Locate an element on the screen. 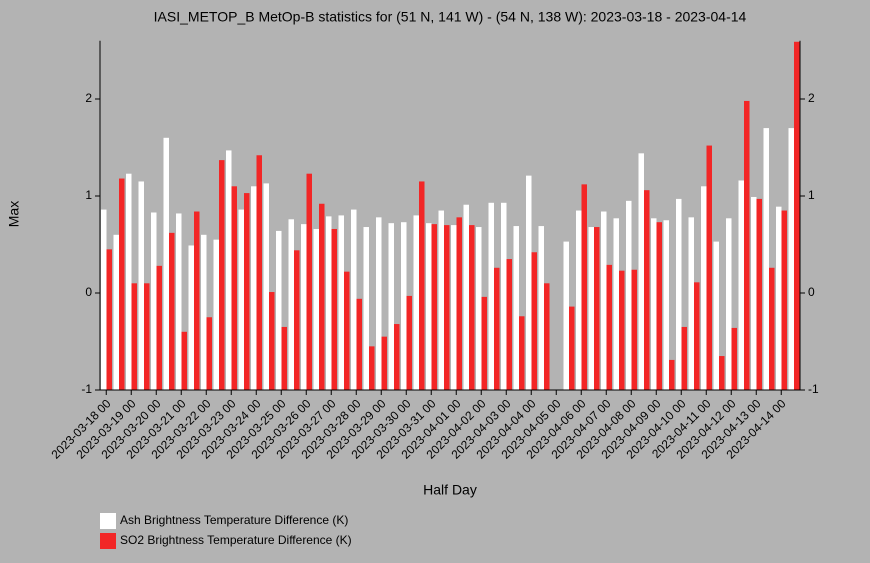 Image resolution: width=870 pixels, height=563 pixels. y2-tick-label: 1 is located at coordinates (811, 195).